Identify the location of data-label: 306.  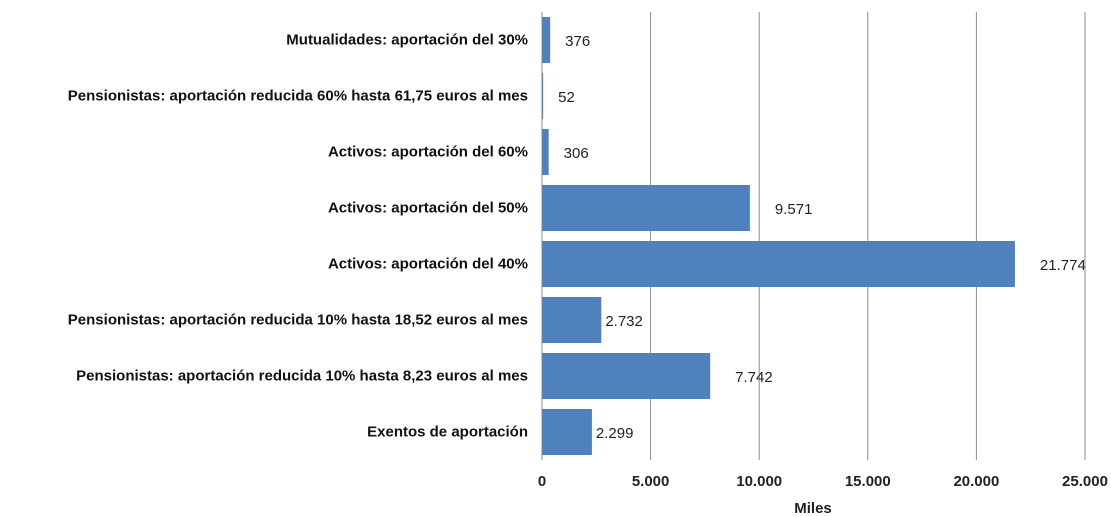
(576, 153).